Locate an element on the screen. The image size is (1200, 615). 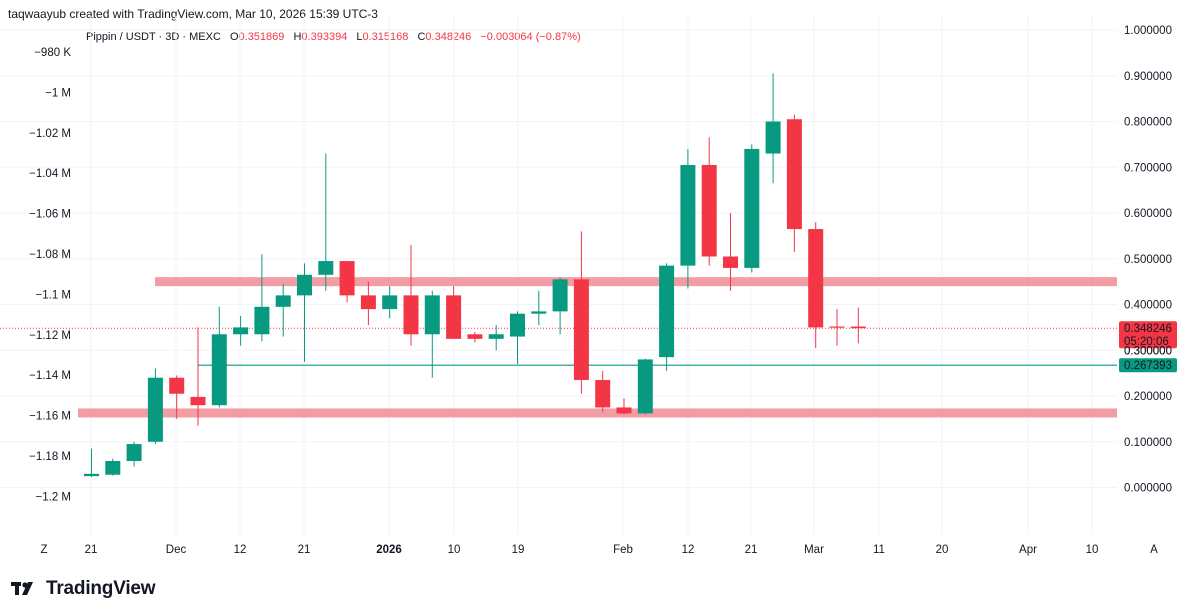
countdown-timer: 05:20:06 is located at coordinates (1146, 342).